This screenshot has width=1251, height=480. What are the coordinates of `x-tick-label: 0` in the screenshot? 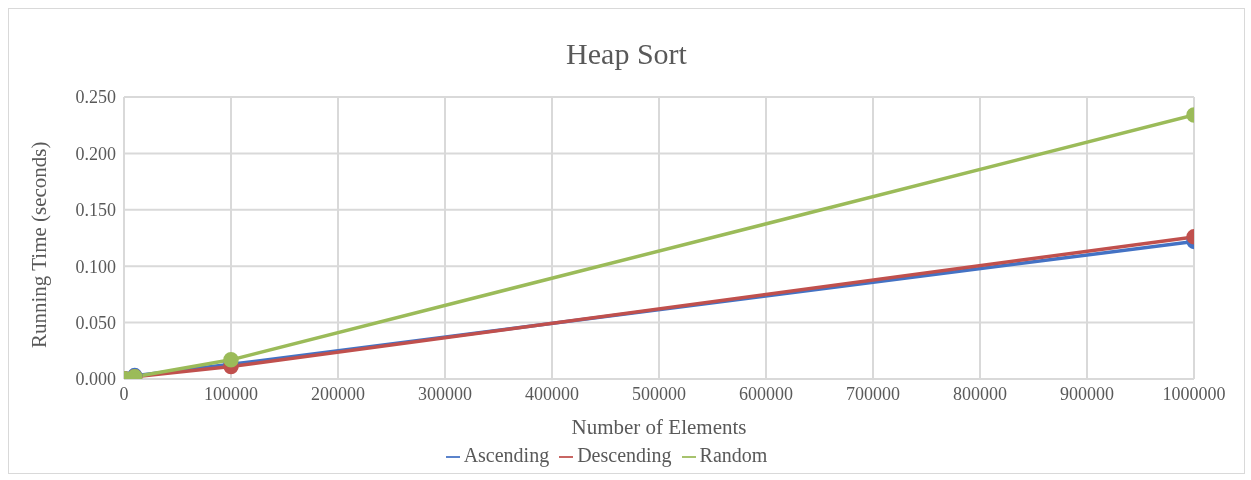 It's located at (124, 393).